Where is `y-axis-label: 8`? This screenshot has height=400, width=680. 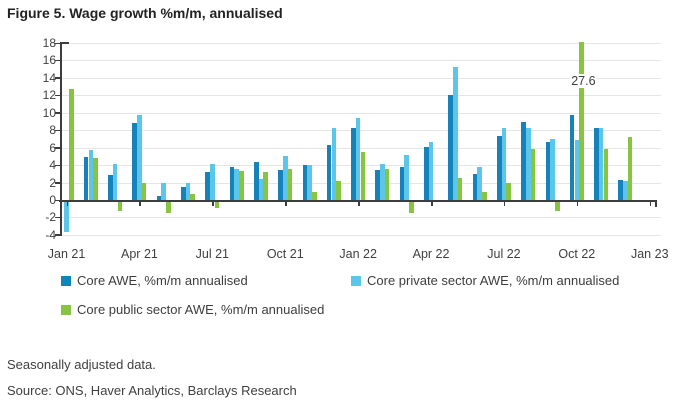 y-axis-label: 8 is located at coordinates (52, 130).